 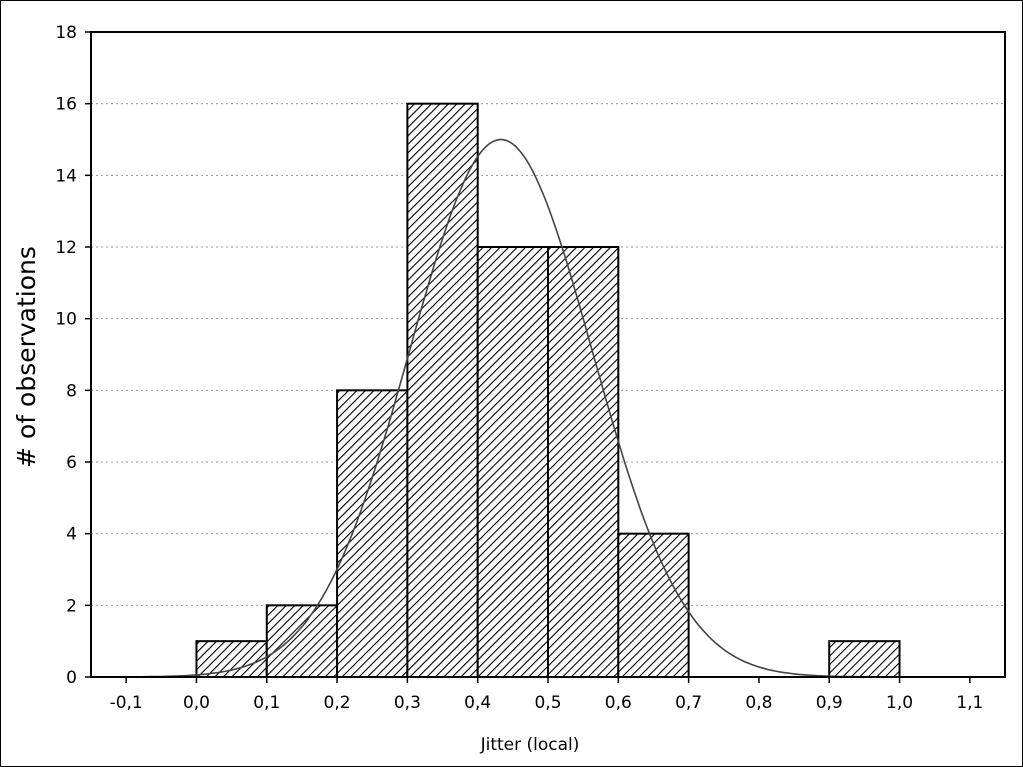 What do you see at coordinates (73, 355) in the screenshot?
I see `y-axis-ticks: 0 2 4 6 8 10 12 14 16 18` at bounding box center [73, 355].